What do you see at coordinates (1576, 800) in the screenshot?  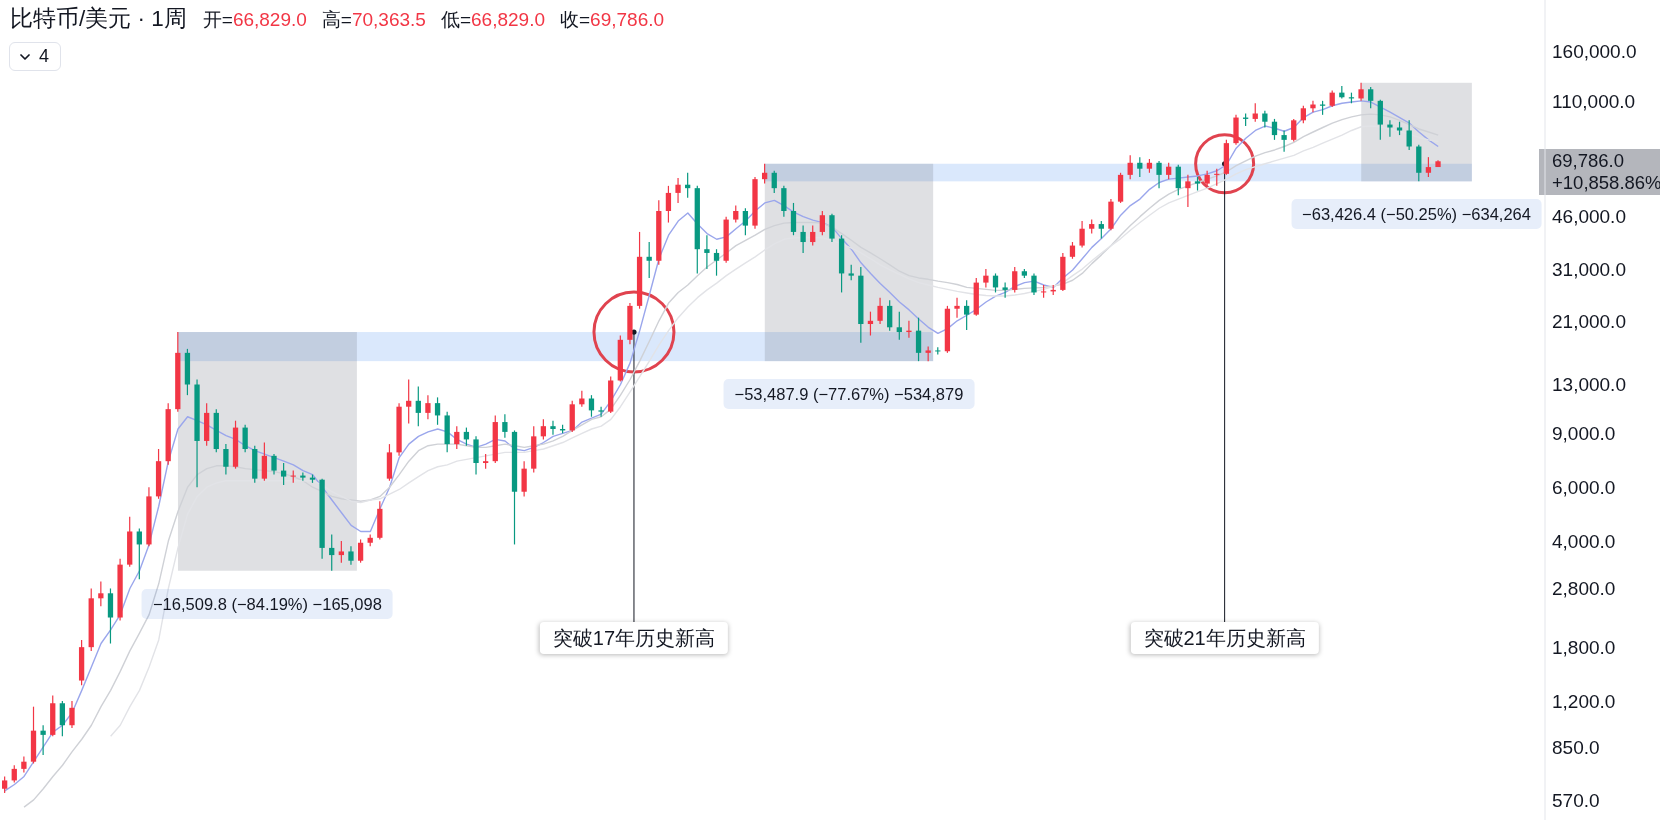 I see `y-tick-label: 570.0` at bounding box center [1576, 800].